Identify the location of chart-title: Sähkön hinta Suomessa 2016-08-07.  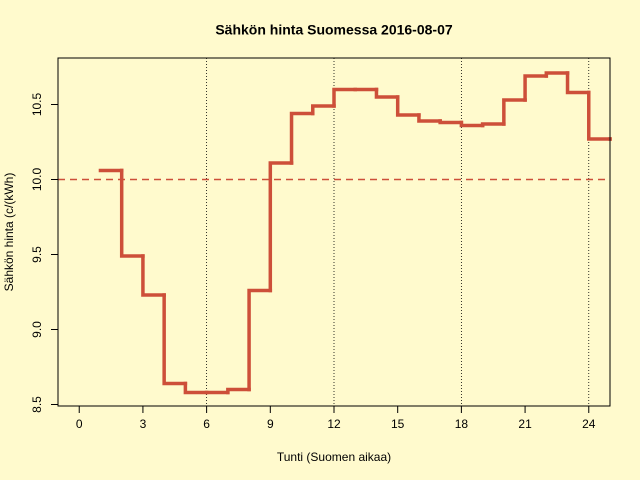
(334, 30).